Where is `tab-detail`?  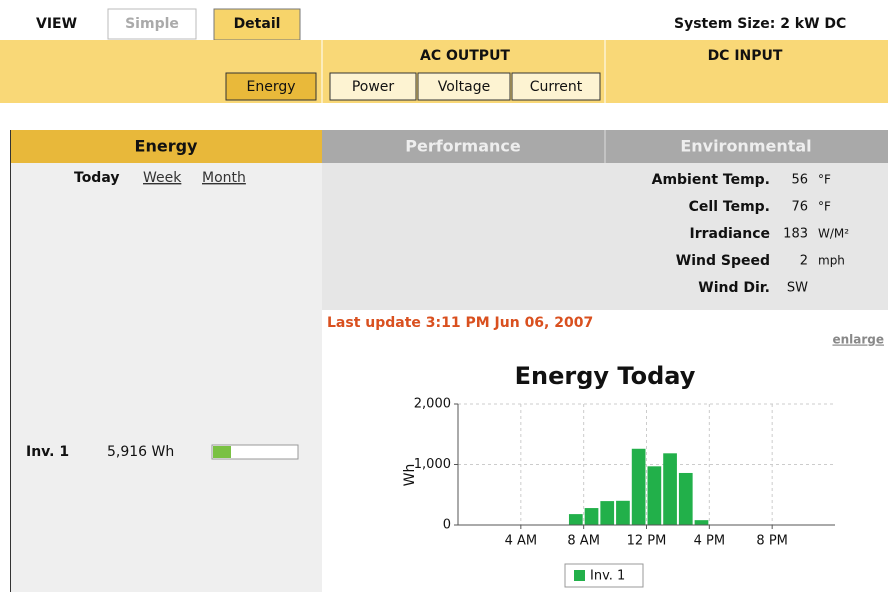
tab-detail is located at coordinates (257, 24).